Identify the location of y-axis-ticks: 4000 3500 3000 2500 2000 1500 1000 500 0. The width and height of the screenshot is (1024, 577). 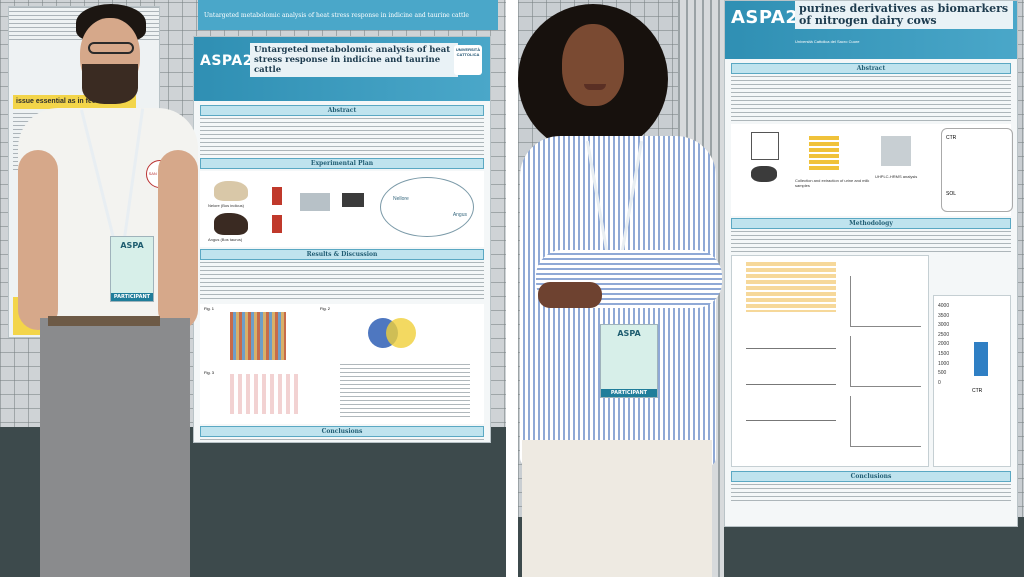
(943, 345).